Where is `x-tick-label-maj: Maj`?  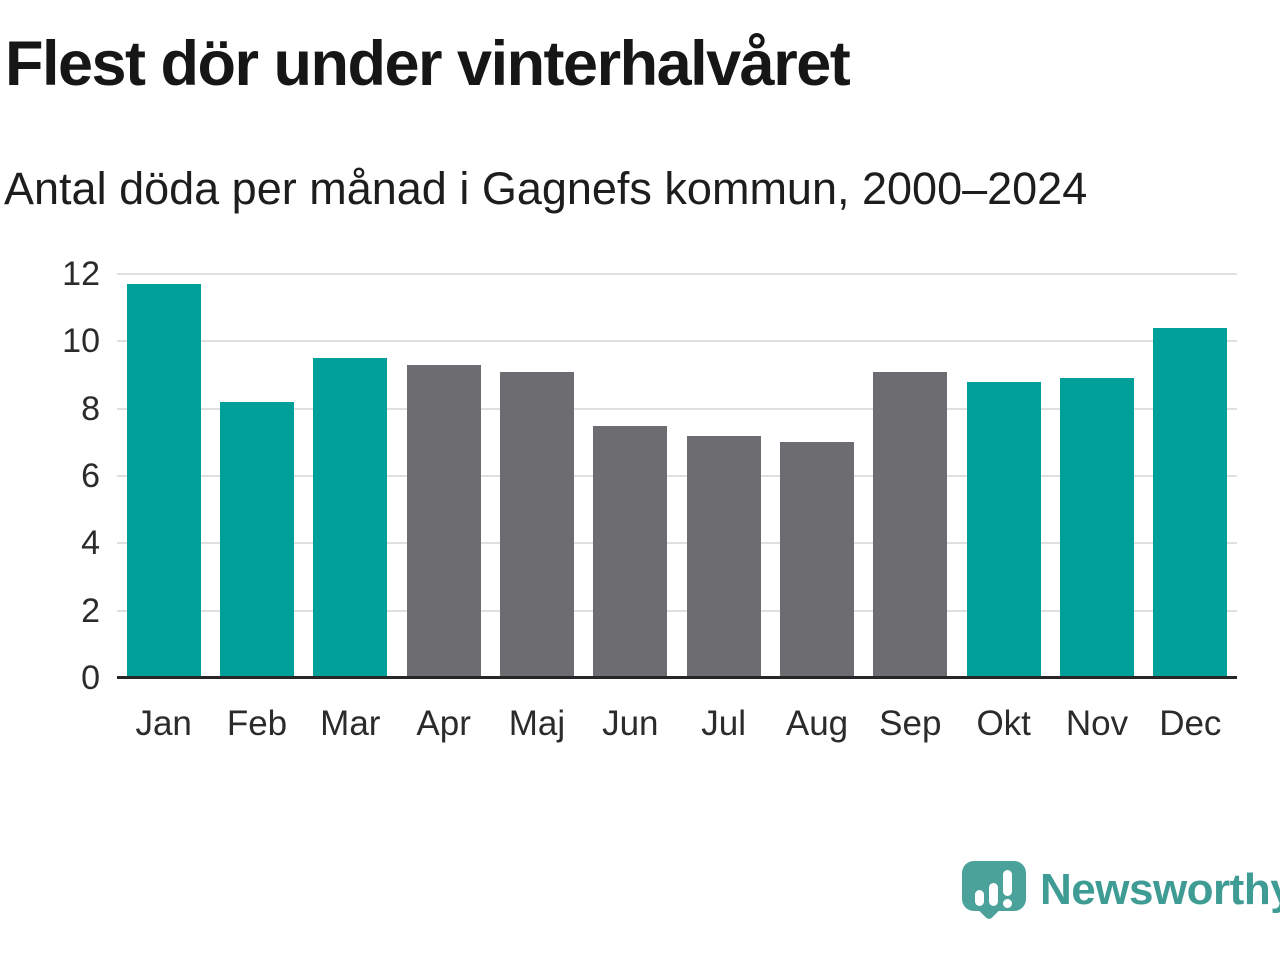 x-tick-label-maj: Maj is located at coordinates (537, 723).